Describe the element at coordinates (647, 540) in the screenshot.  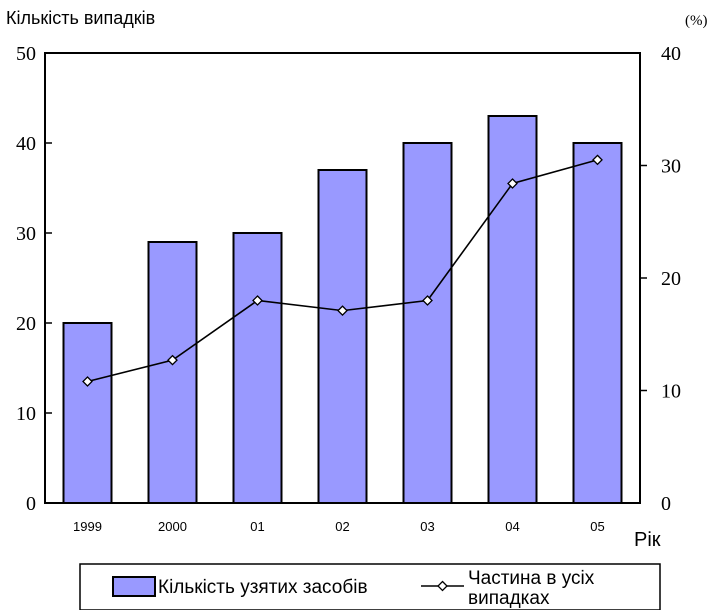
I see `x-axis-title: Рік` at that location.